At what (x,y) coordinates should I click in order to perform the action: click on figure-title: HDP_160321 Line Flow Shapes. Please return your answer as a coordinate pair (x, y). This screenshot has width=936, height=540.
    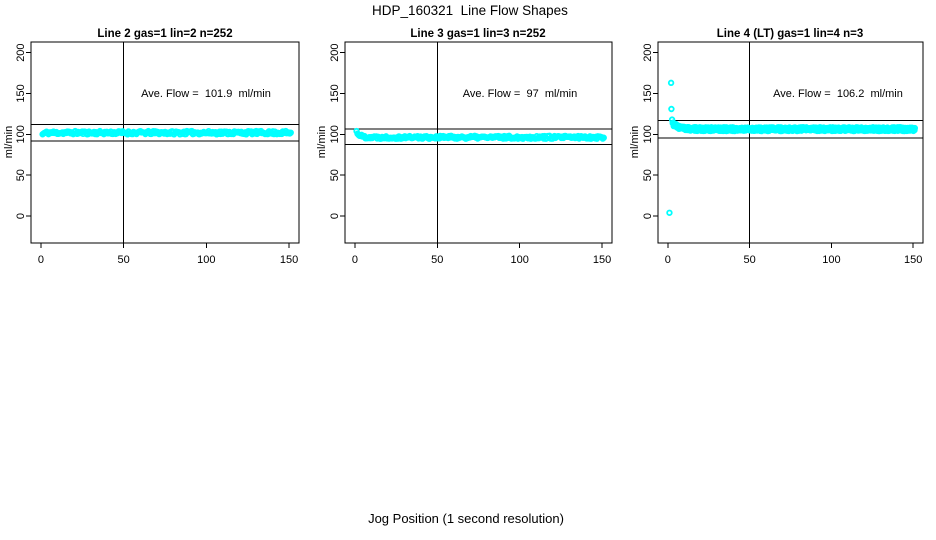
    Looking at the image, I should click on (470, 10).